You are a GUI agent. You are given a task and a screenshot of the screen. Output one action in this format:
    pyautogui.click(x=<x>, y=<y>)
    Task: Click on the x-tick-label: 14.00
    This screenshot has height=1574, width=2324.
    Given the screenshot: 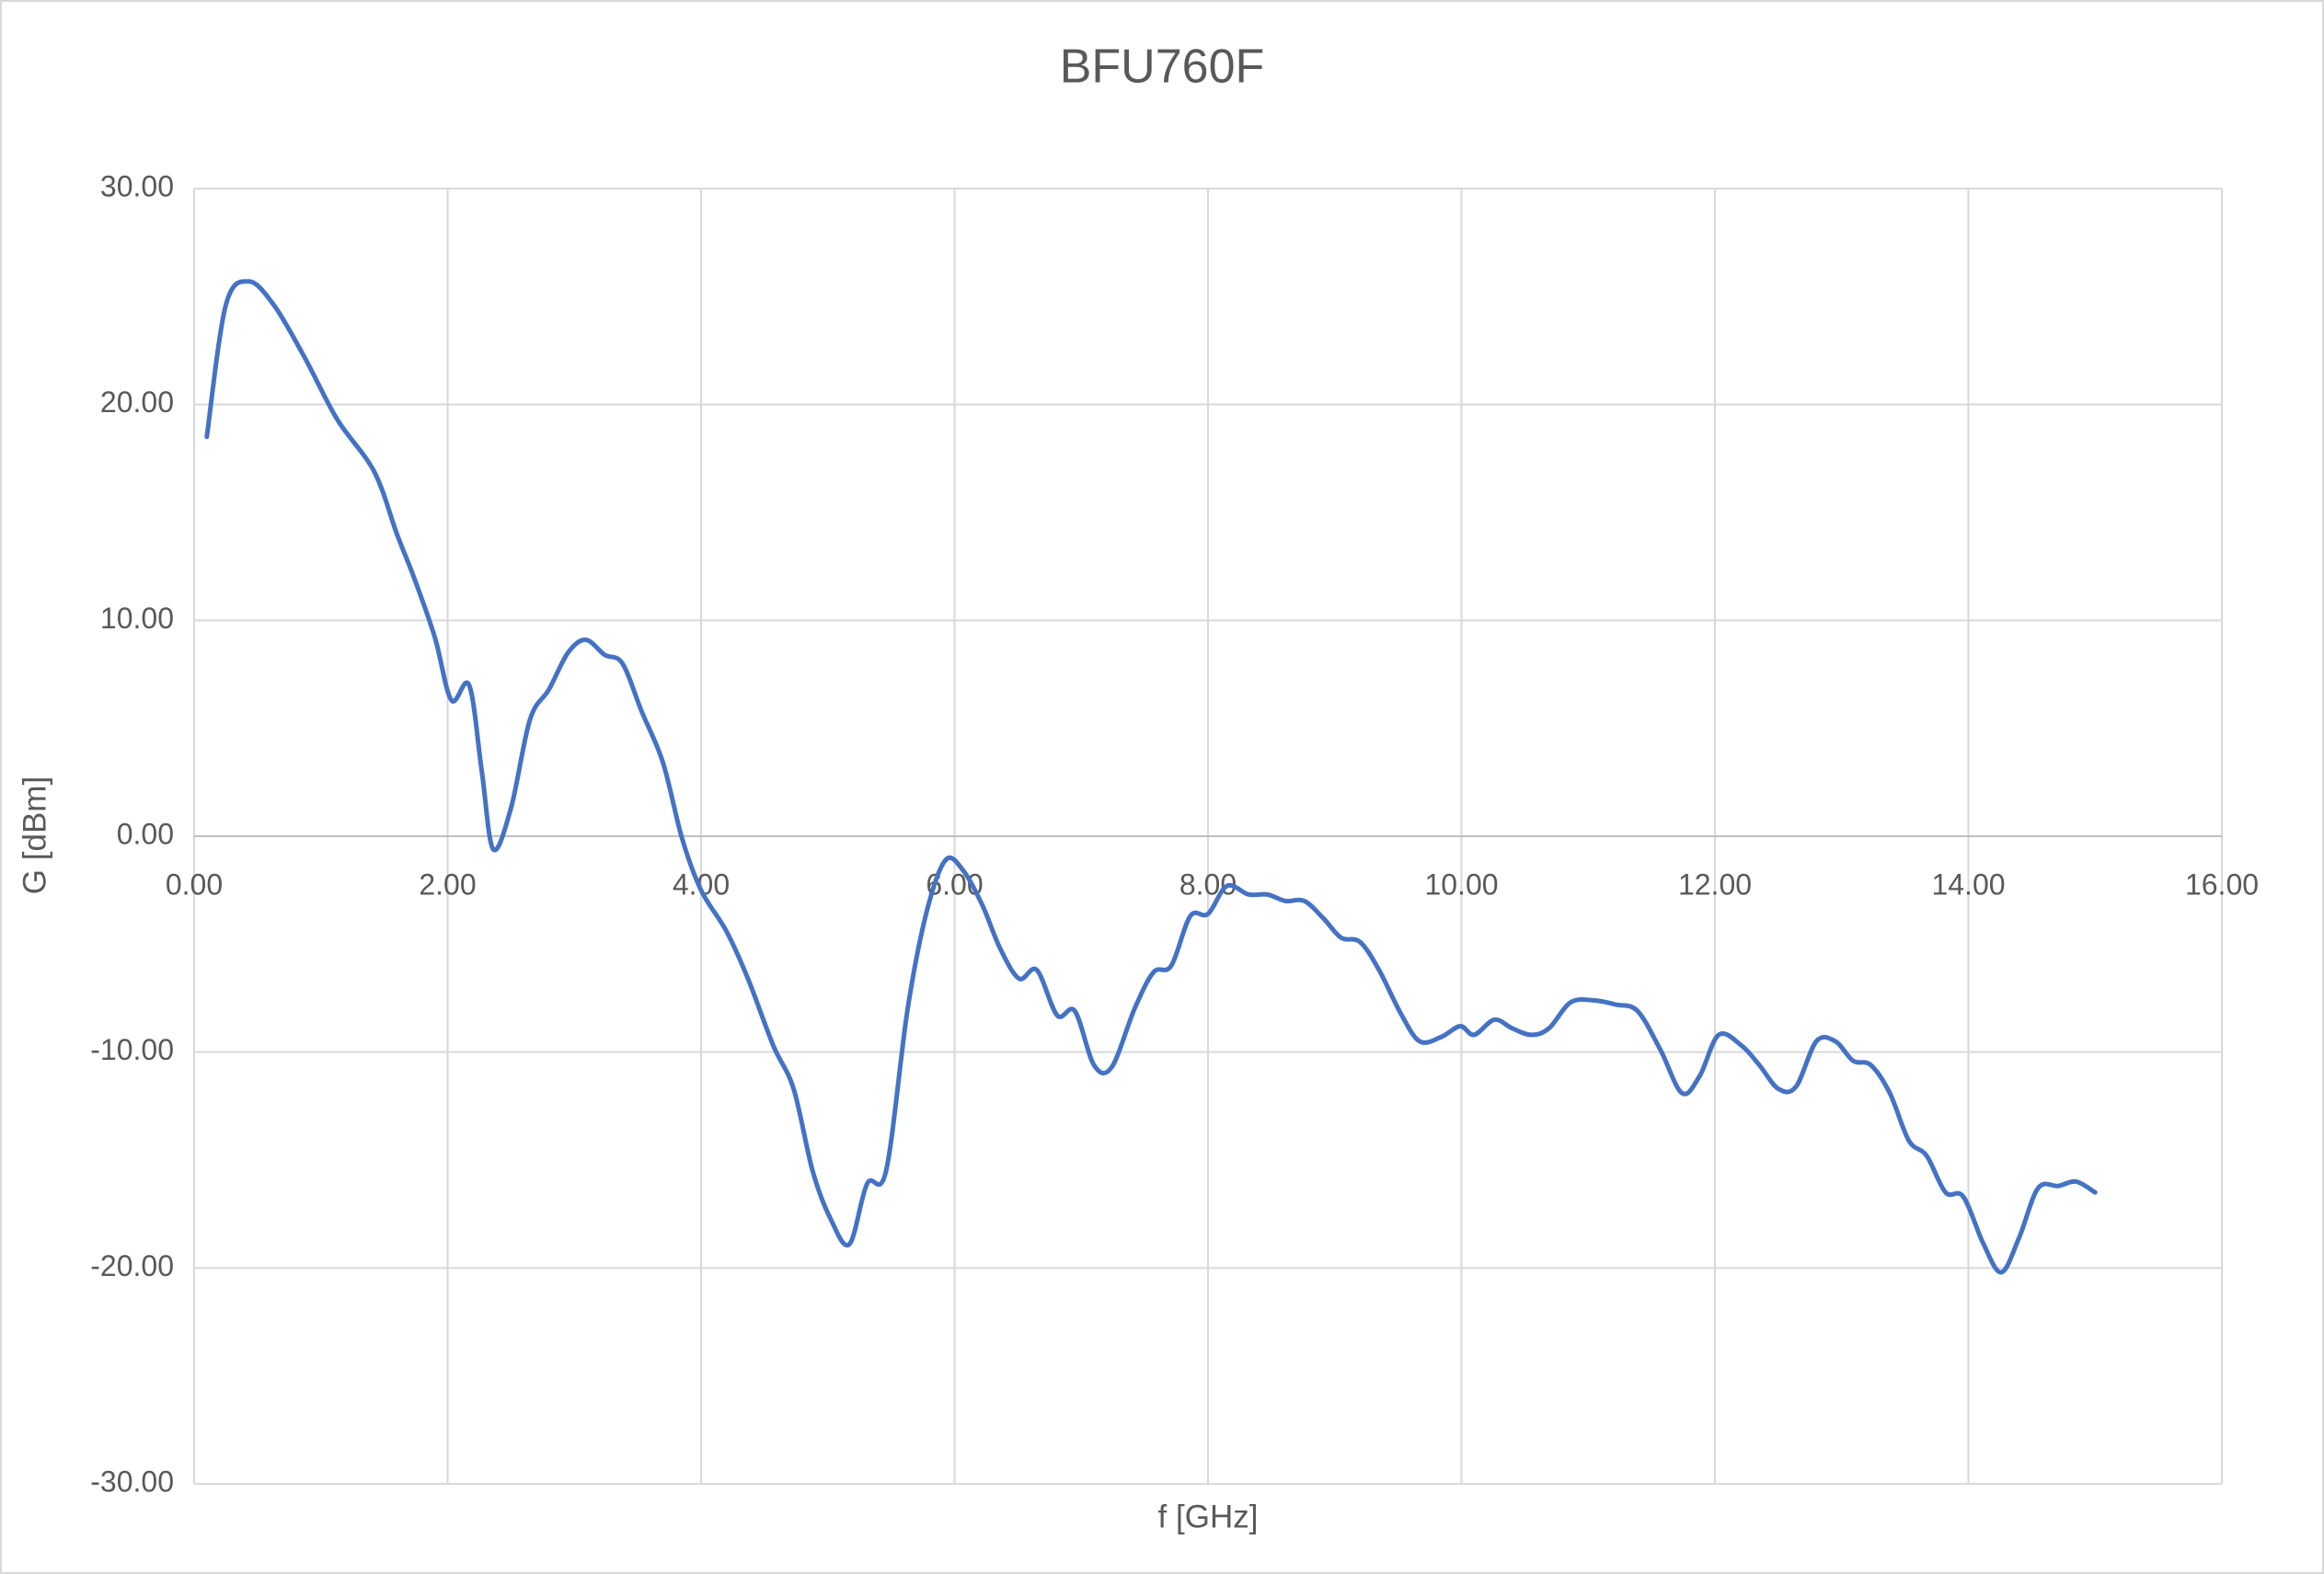 What is the action you would take?
    pyautogui.click(x=1968, y=884)
    